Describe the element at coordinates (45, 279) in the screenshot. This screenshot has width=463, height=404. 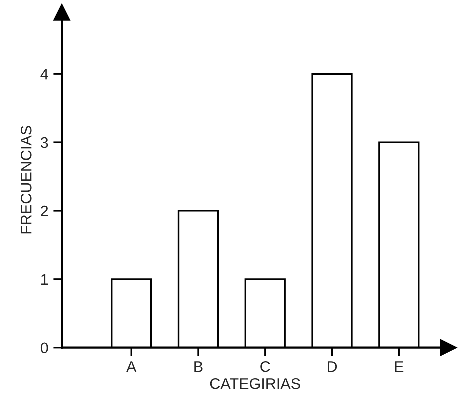
I see `y-tick-label: 1` at that location.